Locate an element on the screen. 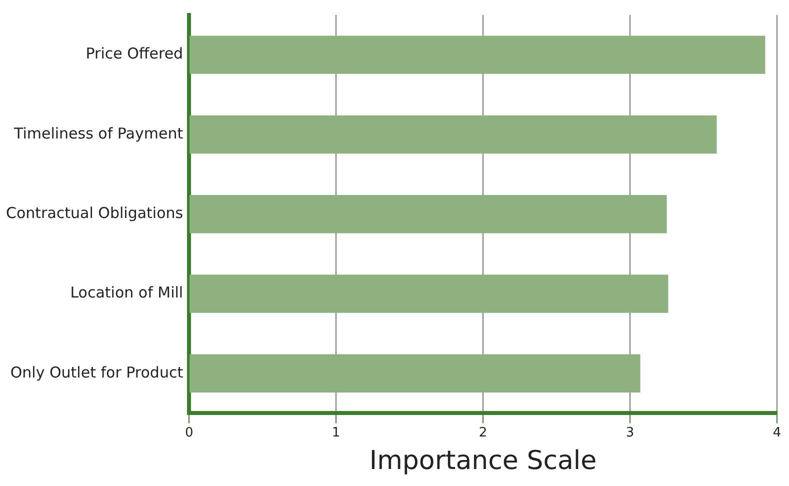 This screenshot has width=789, height=486. x-tick-label: 3 is located at coordinates (630, 432).